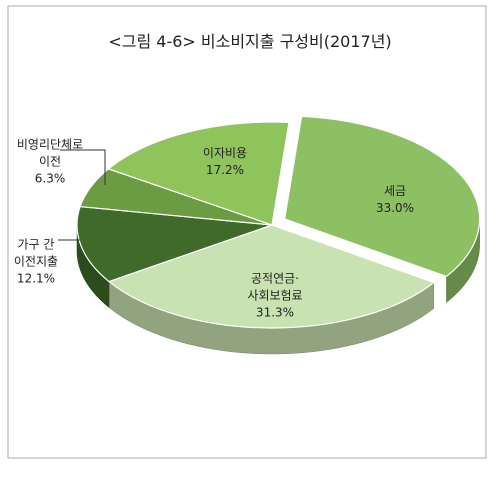  What do you see at coordinates (250, 41) in the screenshot?
I see `chart-title: <그림 4-6> 비소비지출 구성비(2017년)` at bounding box center [250, 41].